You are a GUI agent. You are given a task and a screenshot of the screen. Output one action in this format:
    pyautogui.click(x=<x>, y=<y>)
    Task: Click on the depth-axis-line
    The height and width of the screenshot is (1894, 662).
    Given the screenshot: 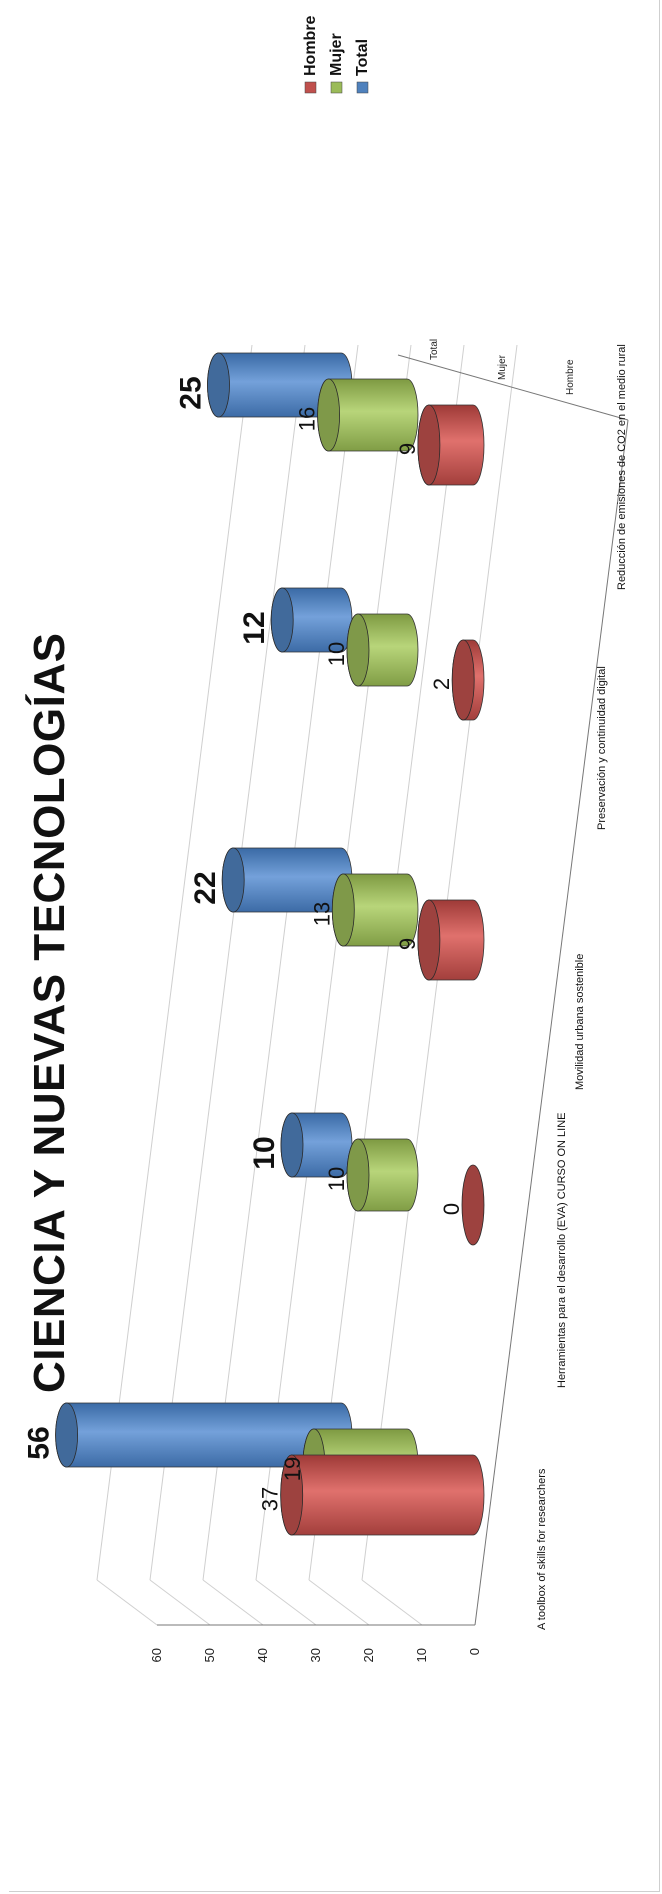 What is the action you would take?
    pyautogui.click(x=513, y=387)
    